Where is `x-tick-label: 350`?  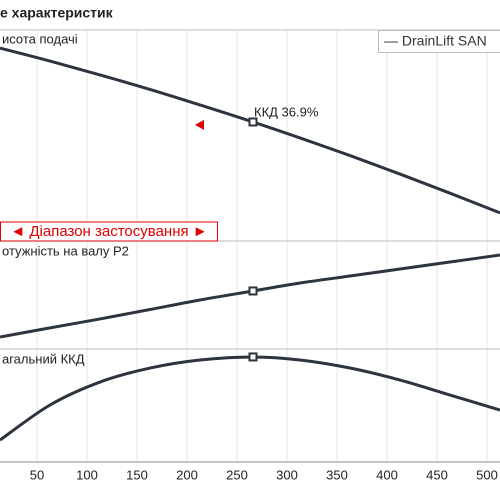 x-tick-label: 350 is located at coordinates (337, 474).